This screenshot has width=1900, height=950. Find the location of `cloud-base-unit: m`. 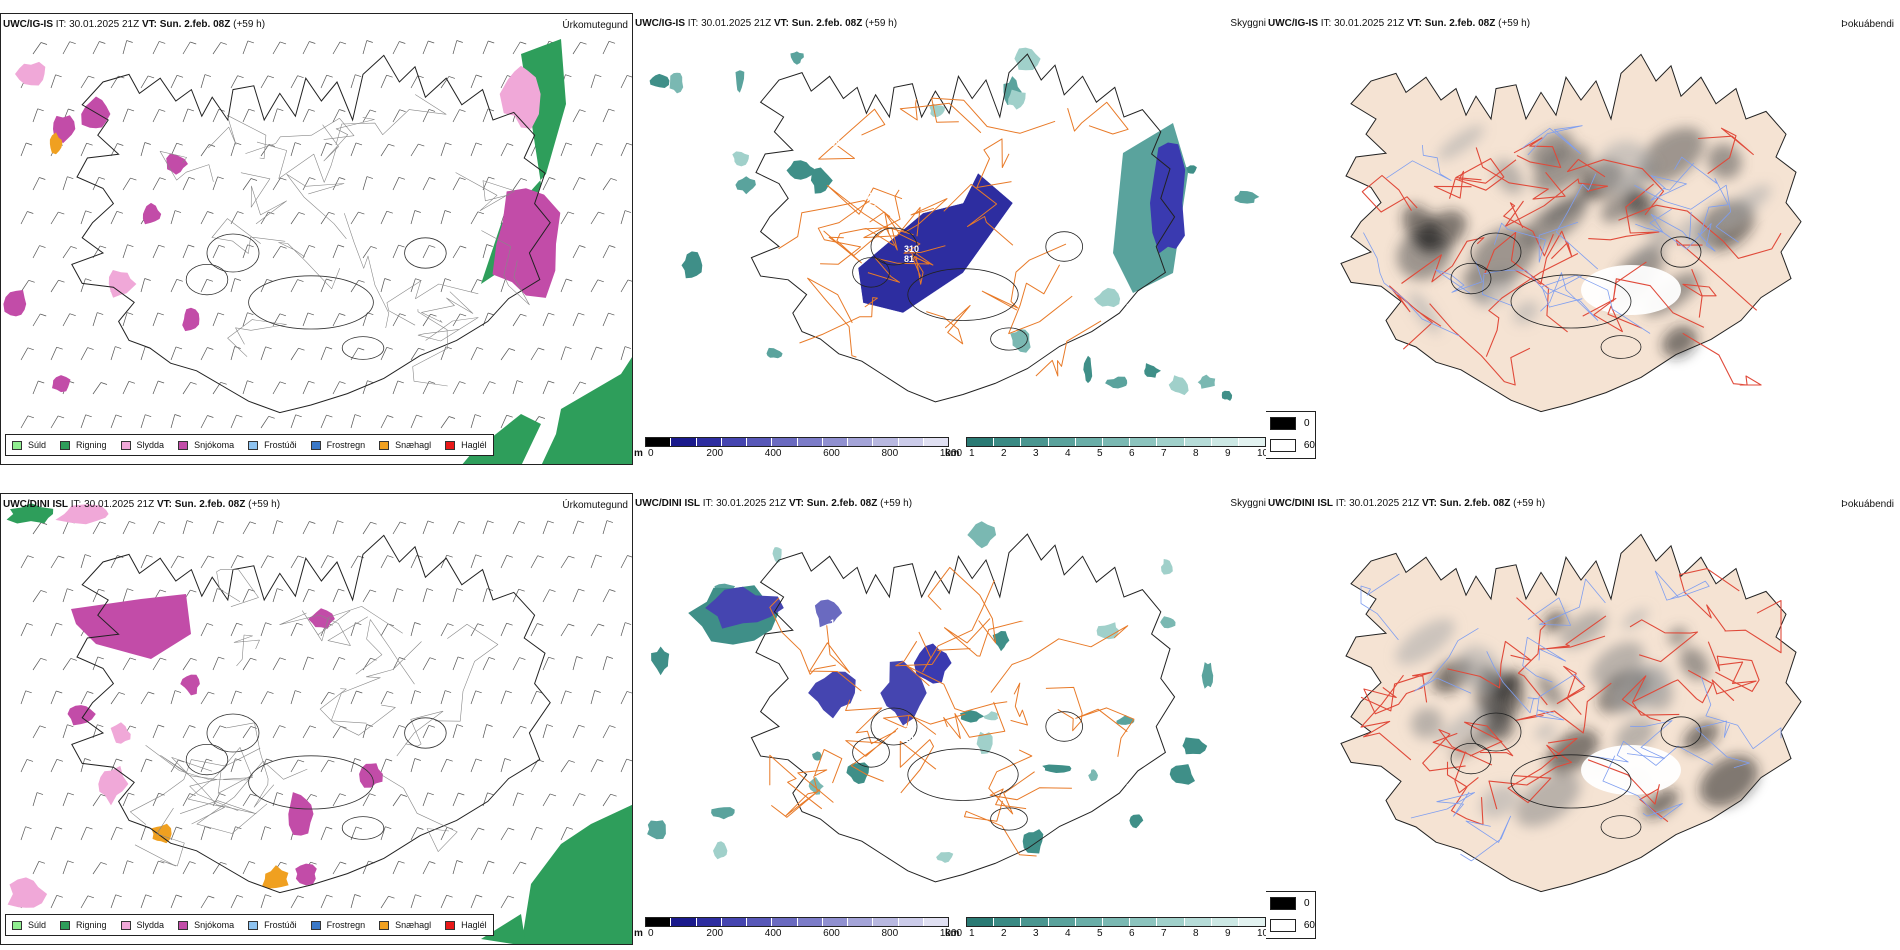

cloud-base-unit: m is located at coordinates (638, 933).